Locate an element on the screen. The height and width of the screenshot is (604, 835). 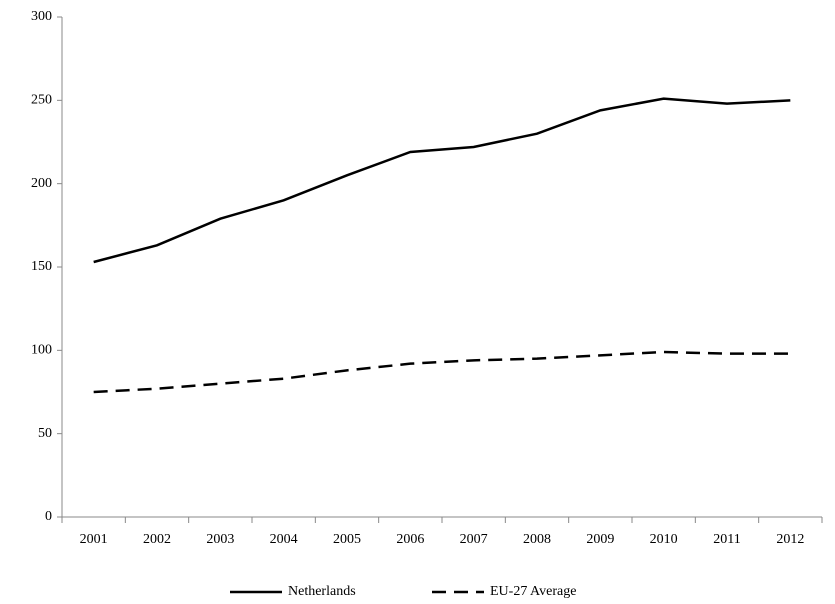
y-tick-label: 250 is located at coordinates (41, 100).